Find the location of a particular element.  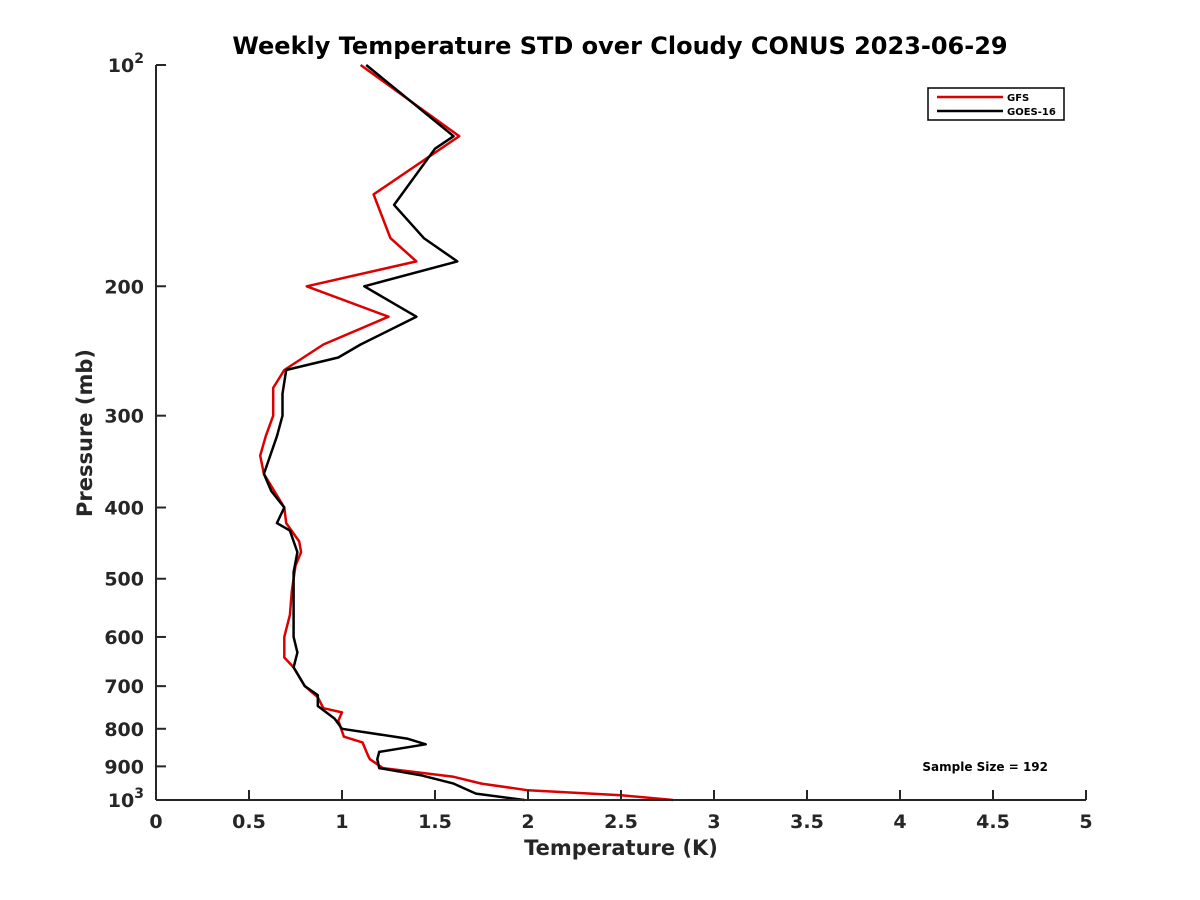

x-tick-label: 0 is located at coordinates (155, 822).